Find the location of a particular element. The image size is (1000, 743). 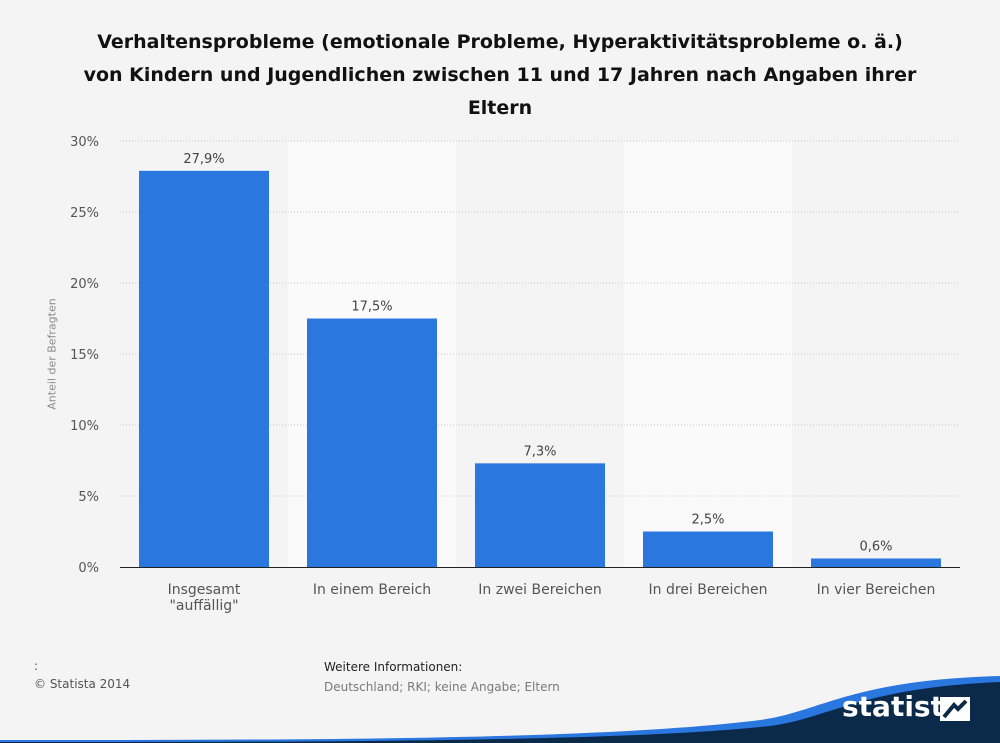

x-tick-label-1: In einem Bereich is located at coordinates (372, 590).